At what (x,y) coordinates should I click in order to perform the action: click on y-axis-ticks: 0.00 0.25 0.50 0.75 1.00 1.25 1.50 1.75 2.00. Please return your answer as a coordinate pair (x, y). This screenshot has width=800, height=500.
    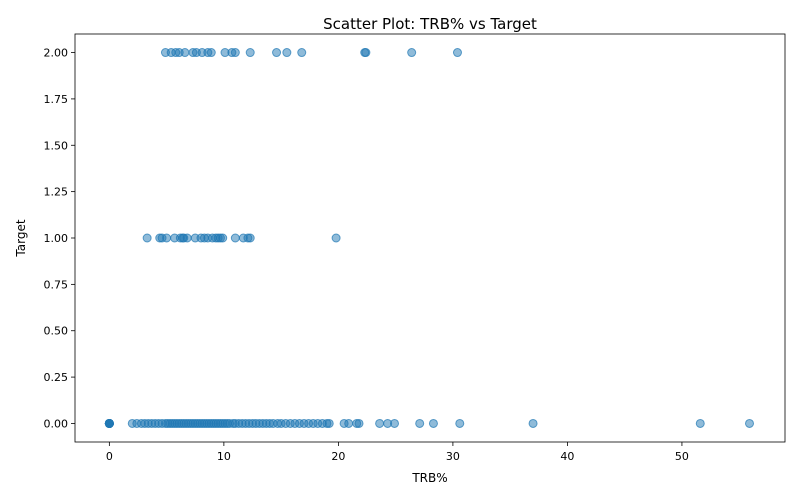
    Looking at the image, I should click on (59, 238).